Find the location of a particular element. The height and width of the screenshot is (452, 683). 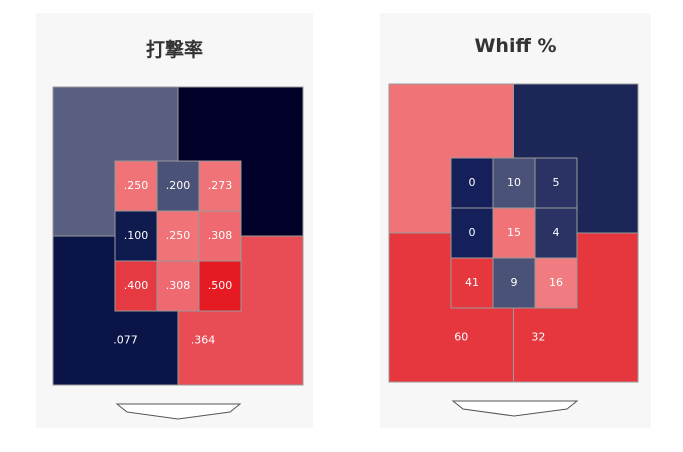

strike-zone-cell-label: .273 is located at coordinates (220, 185).